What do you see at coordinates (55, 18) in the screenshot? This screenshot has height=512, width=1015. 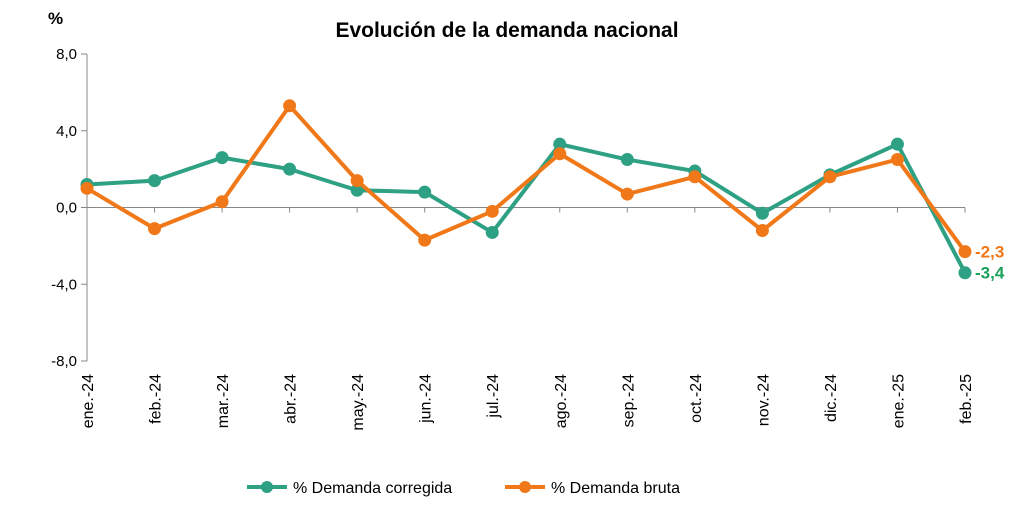 I see `y-unit-label: %` at bounding box center [55, 18].